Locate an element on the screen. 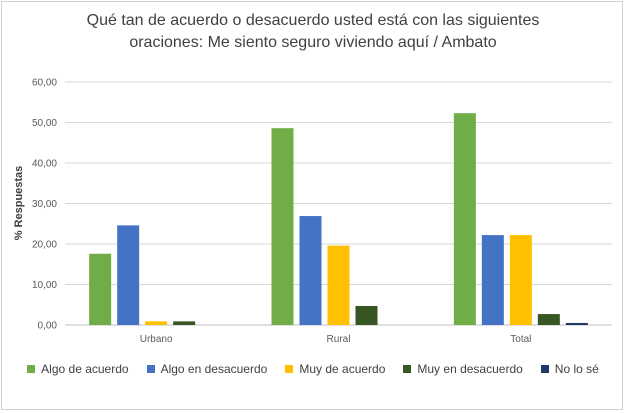  bar-algo-de-acuerdo-total is located at coordinates (464, 219).